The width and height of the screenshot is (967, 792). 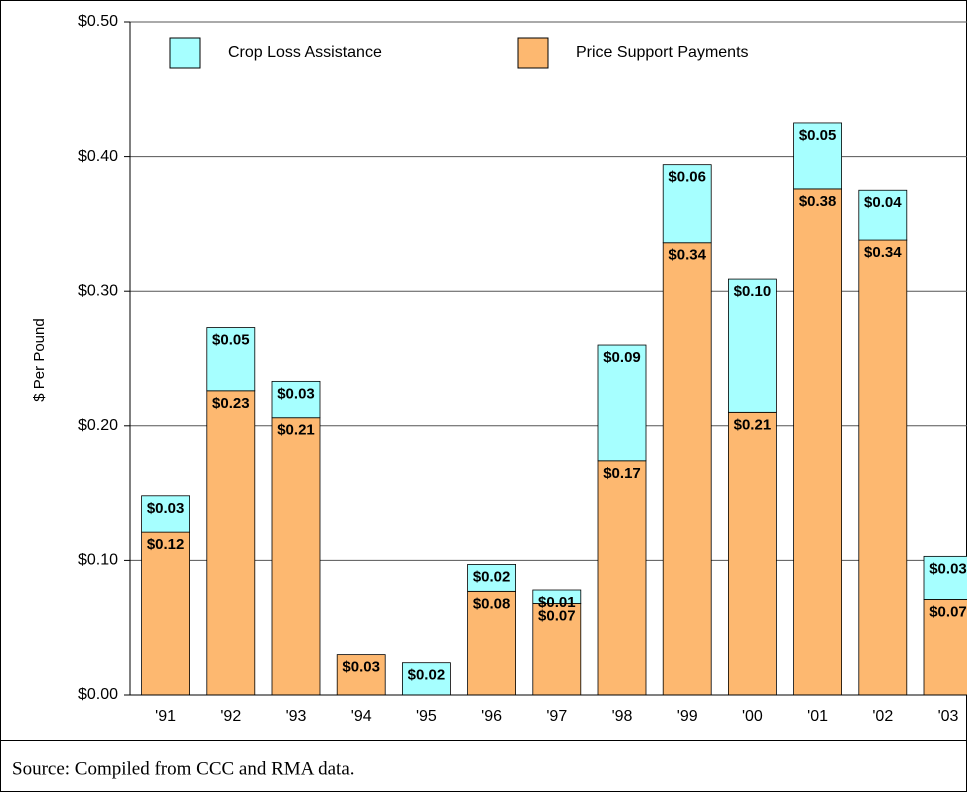 I want to click on x-tick-label: '95, so click(x=426, y=716).